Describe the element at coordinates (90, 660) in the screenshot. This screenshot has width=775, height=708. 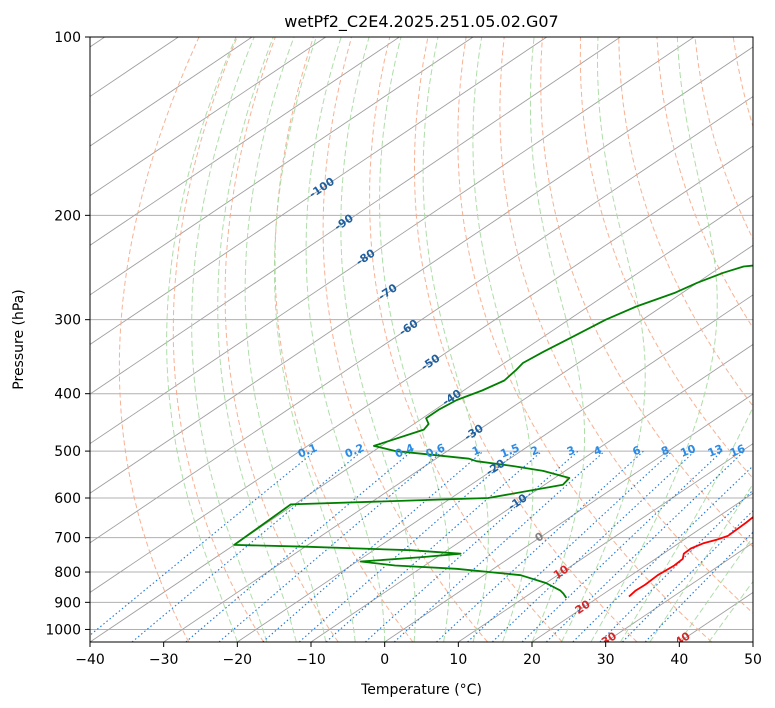
I see `x-tick-label: −40` at that location.